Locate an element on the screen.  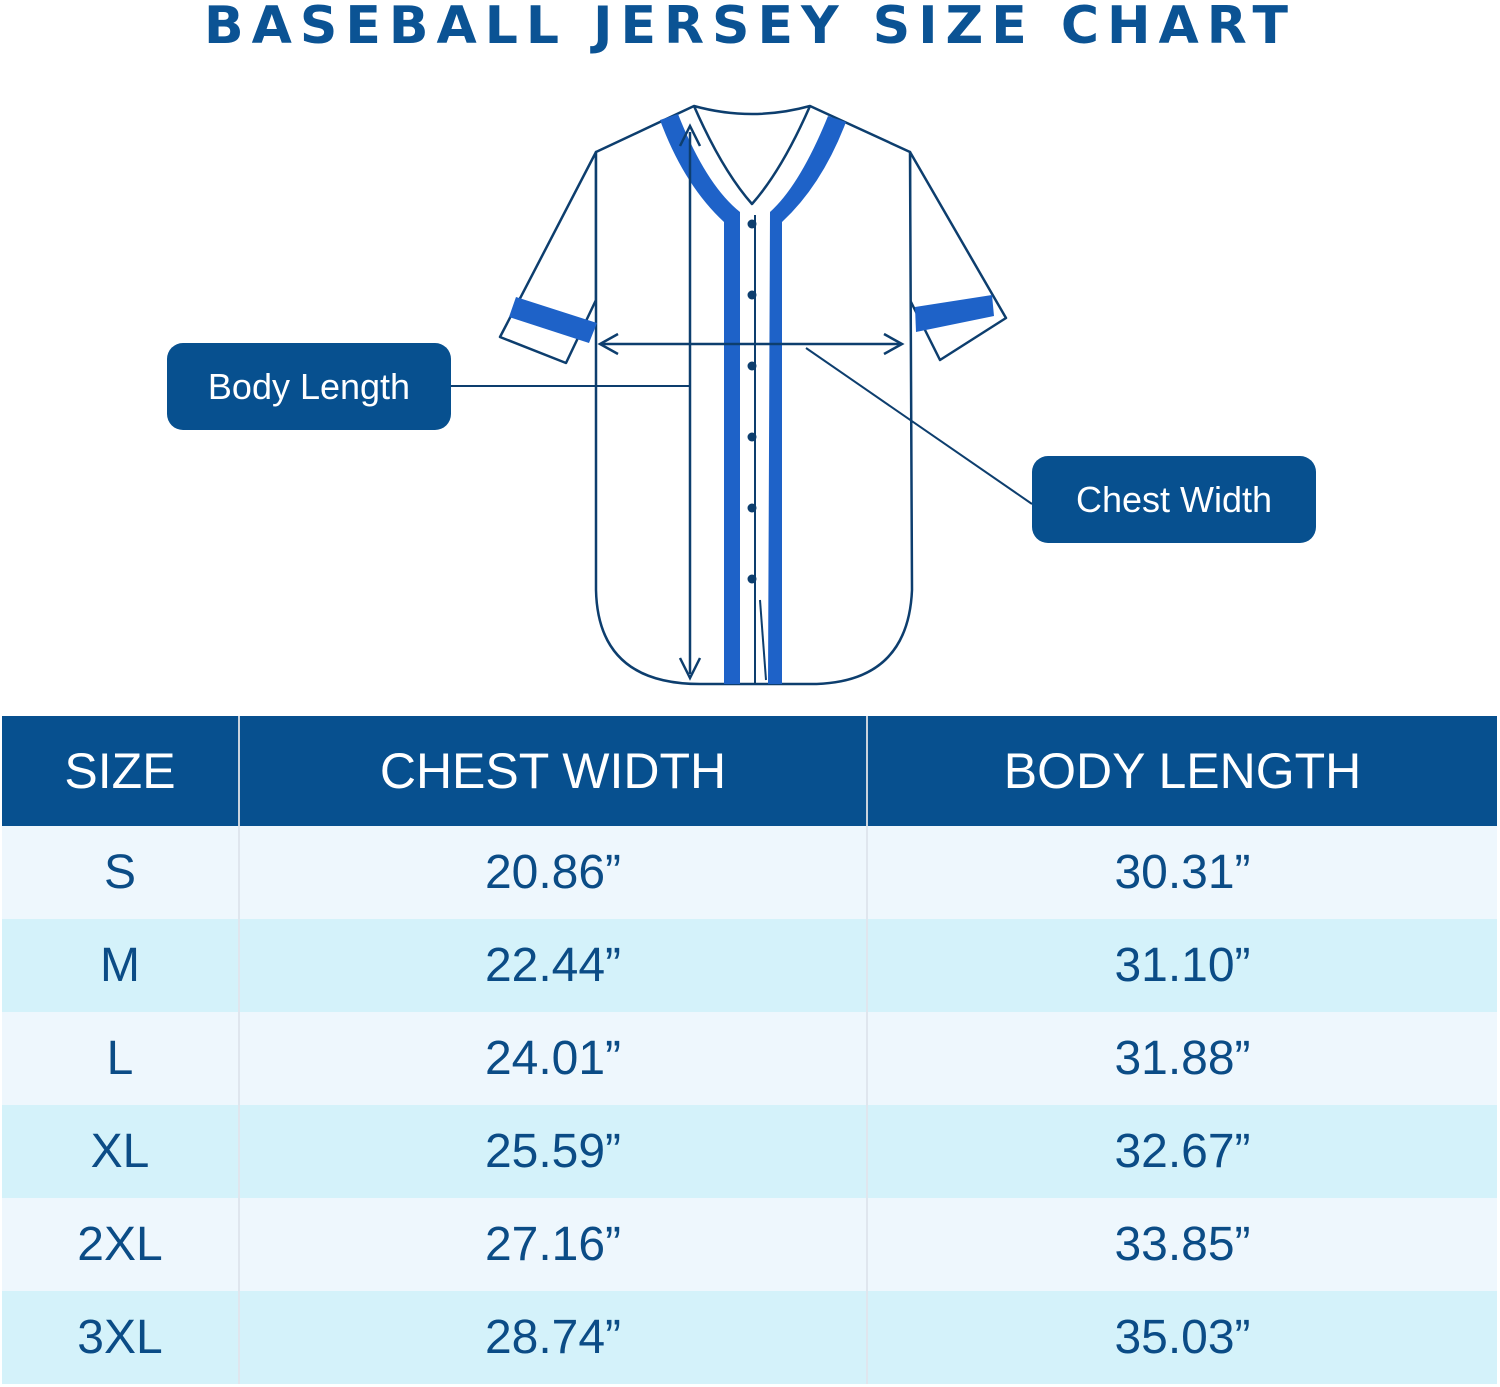
chest-width-arrow is located at coordinates (751, 344).